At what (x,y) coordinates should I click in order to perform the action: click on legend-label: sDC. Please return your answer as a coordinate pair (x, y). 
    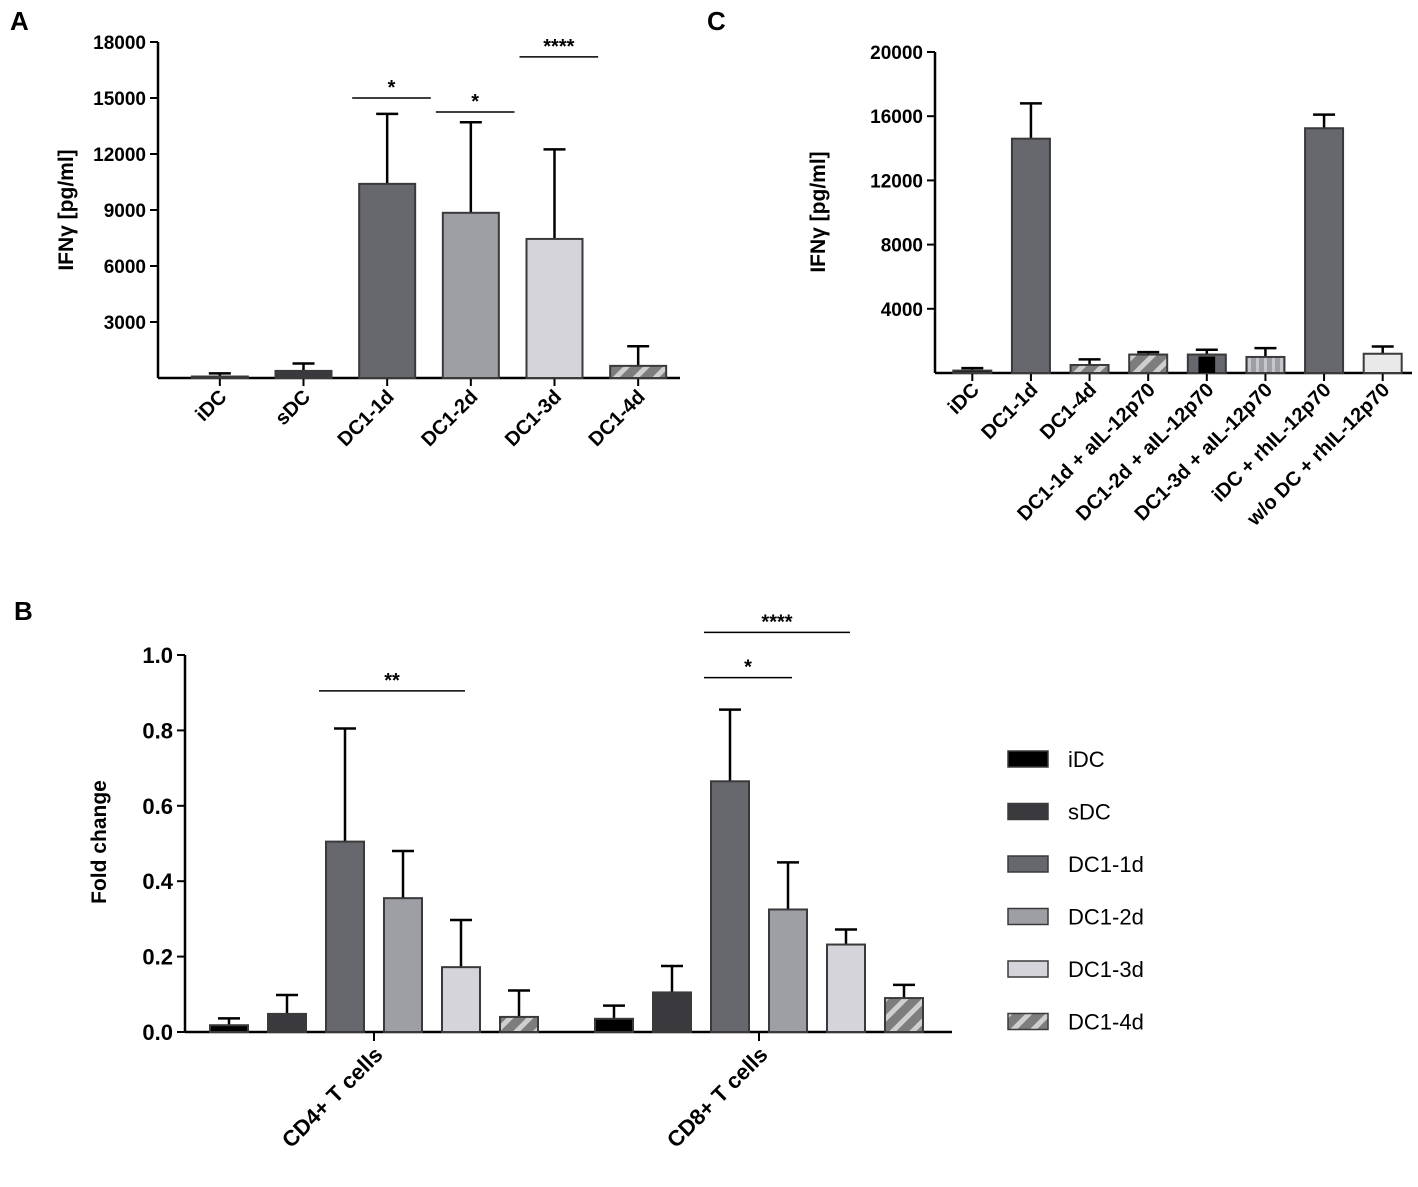
    Looking at the image, I should click on (1089, 812).